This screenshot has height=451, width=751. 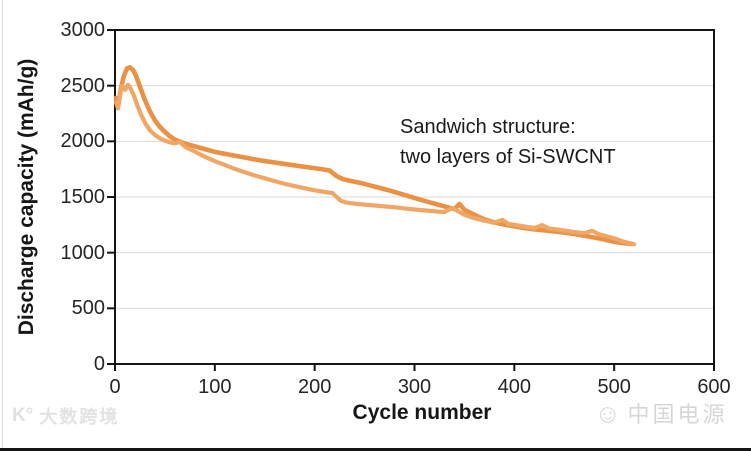 What do you see at coordinates (614, 387) in the screenshot?
I see `x-tick-label: 500` at bounding box center [614, 387].